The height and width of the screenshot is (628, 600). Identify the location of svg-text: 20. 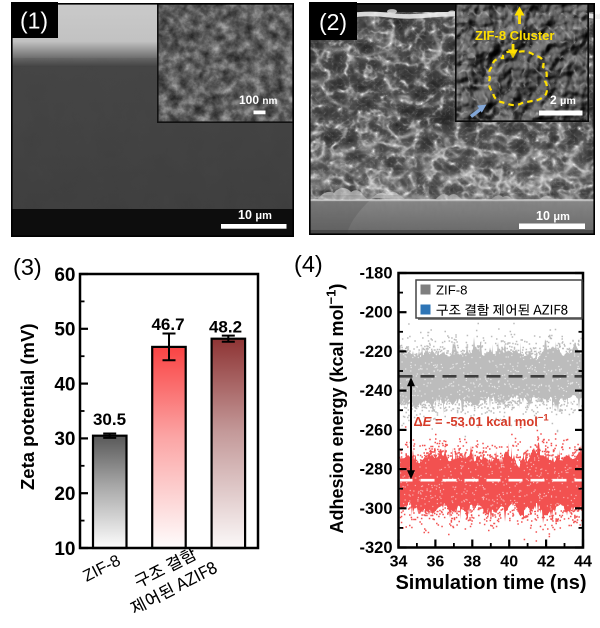
(64, 494).